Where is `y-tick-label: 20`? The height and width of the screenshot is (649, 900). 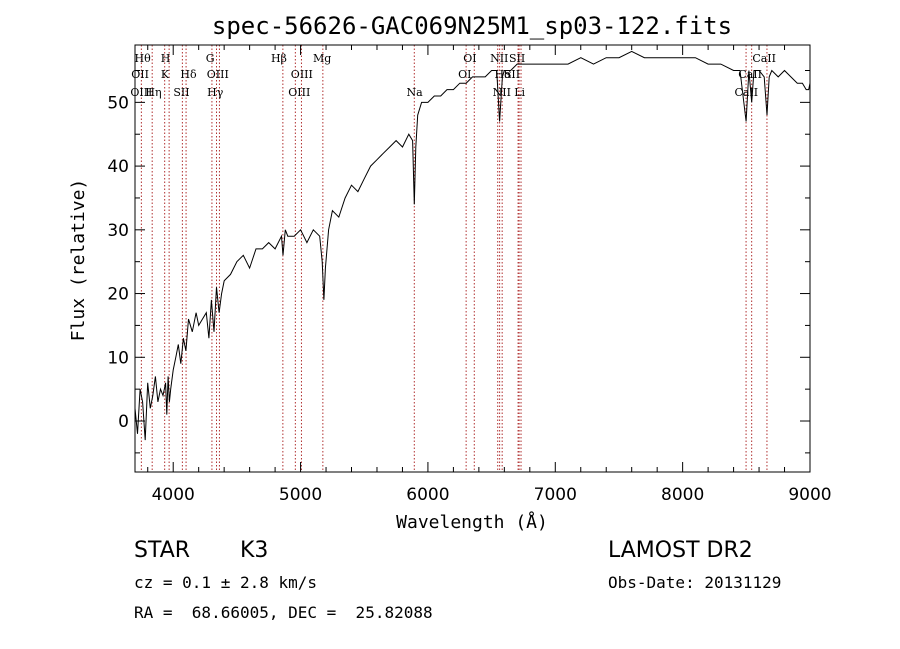
y-tick-label: 20 is located at coordinates (118, 295).